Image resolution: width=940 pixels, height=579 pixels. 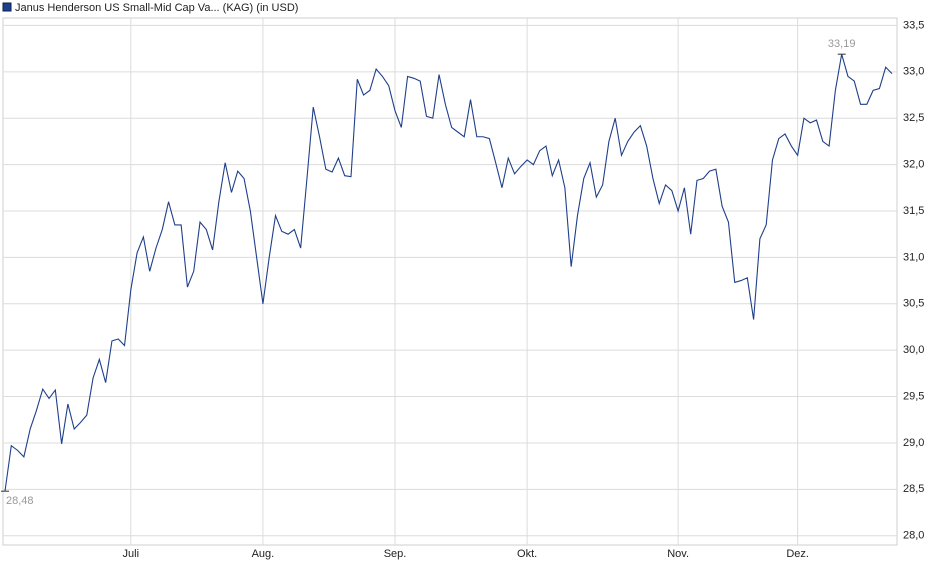 I want to click on y-tick-label: 29,0, so click(x=913, y=443).